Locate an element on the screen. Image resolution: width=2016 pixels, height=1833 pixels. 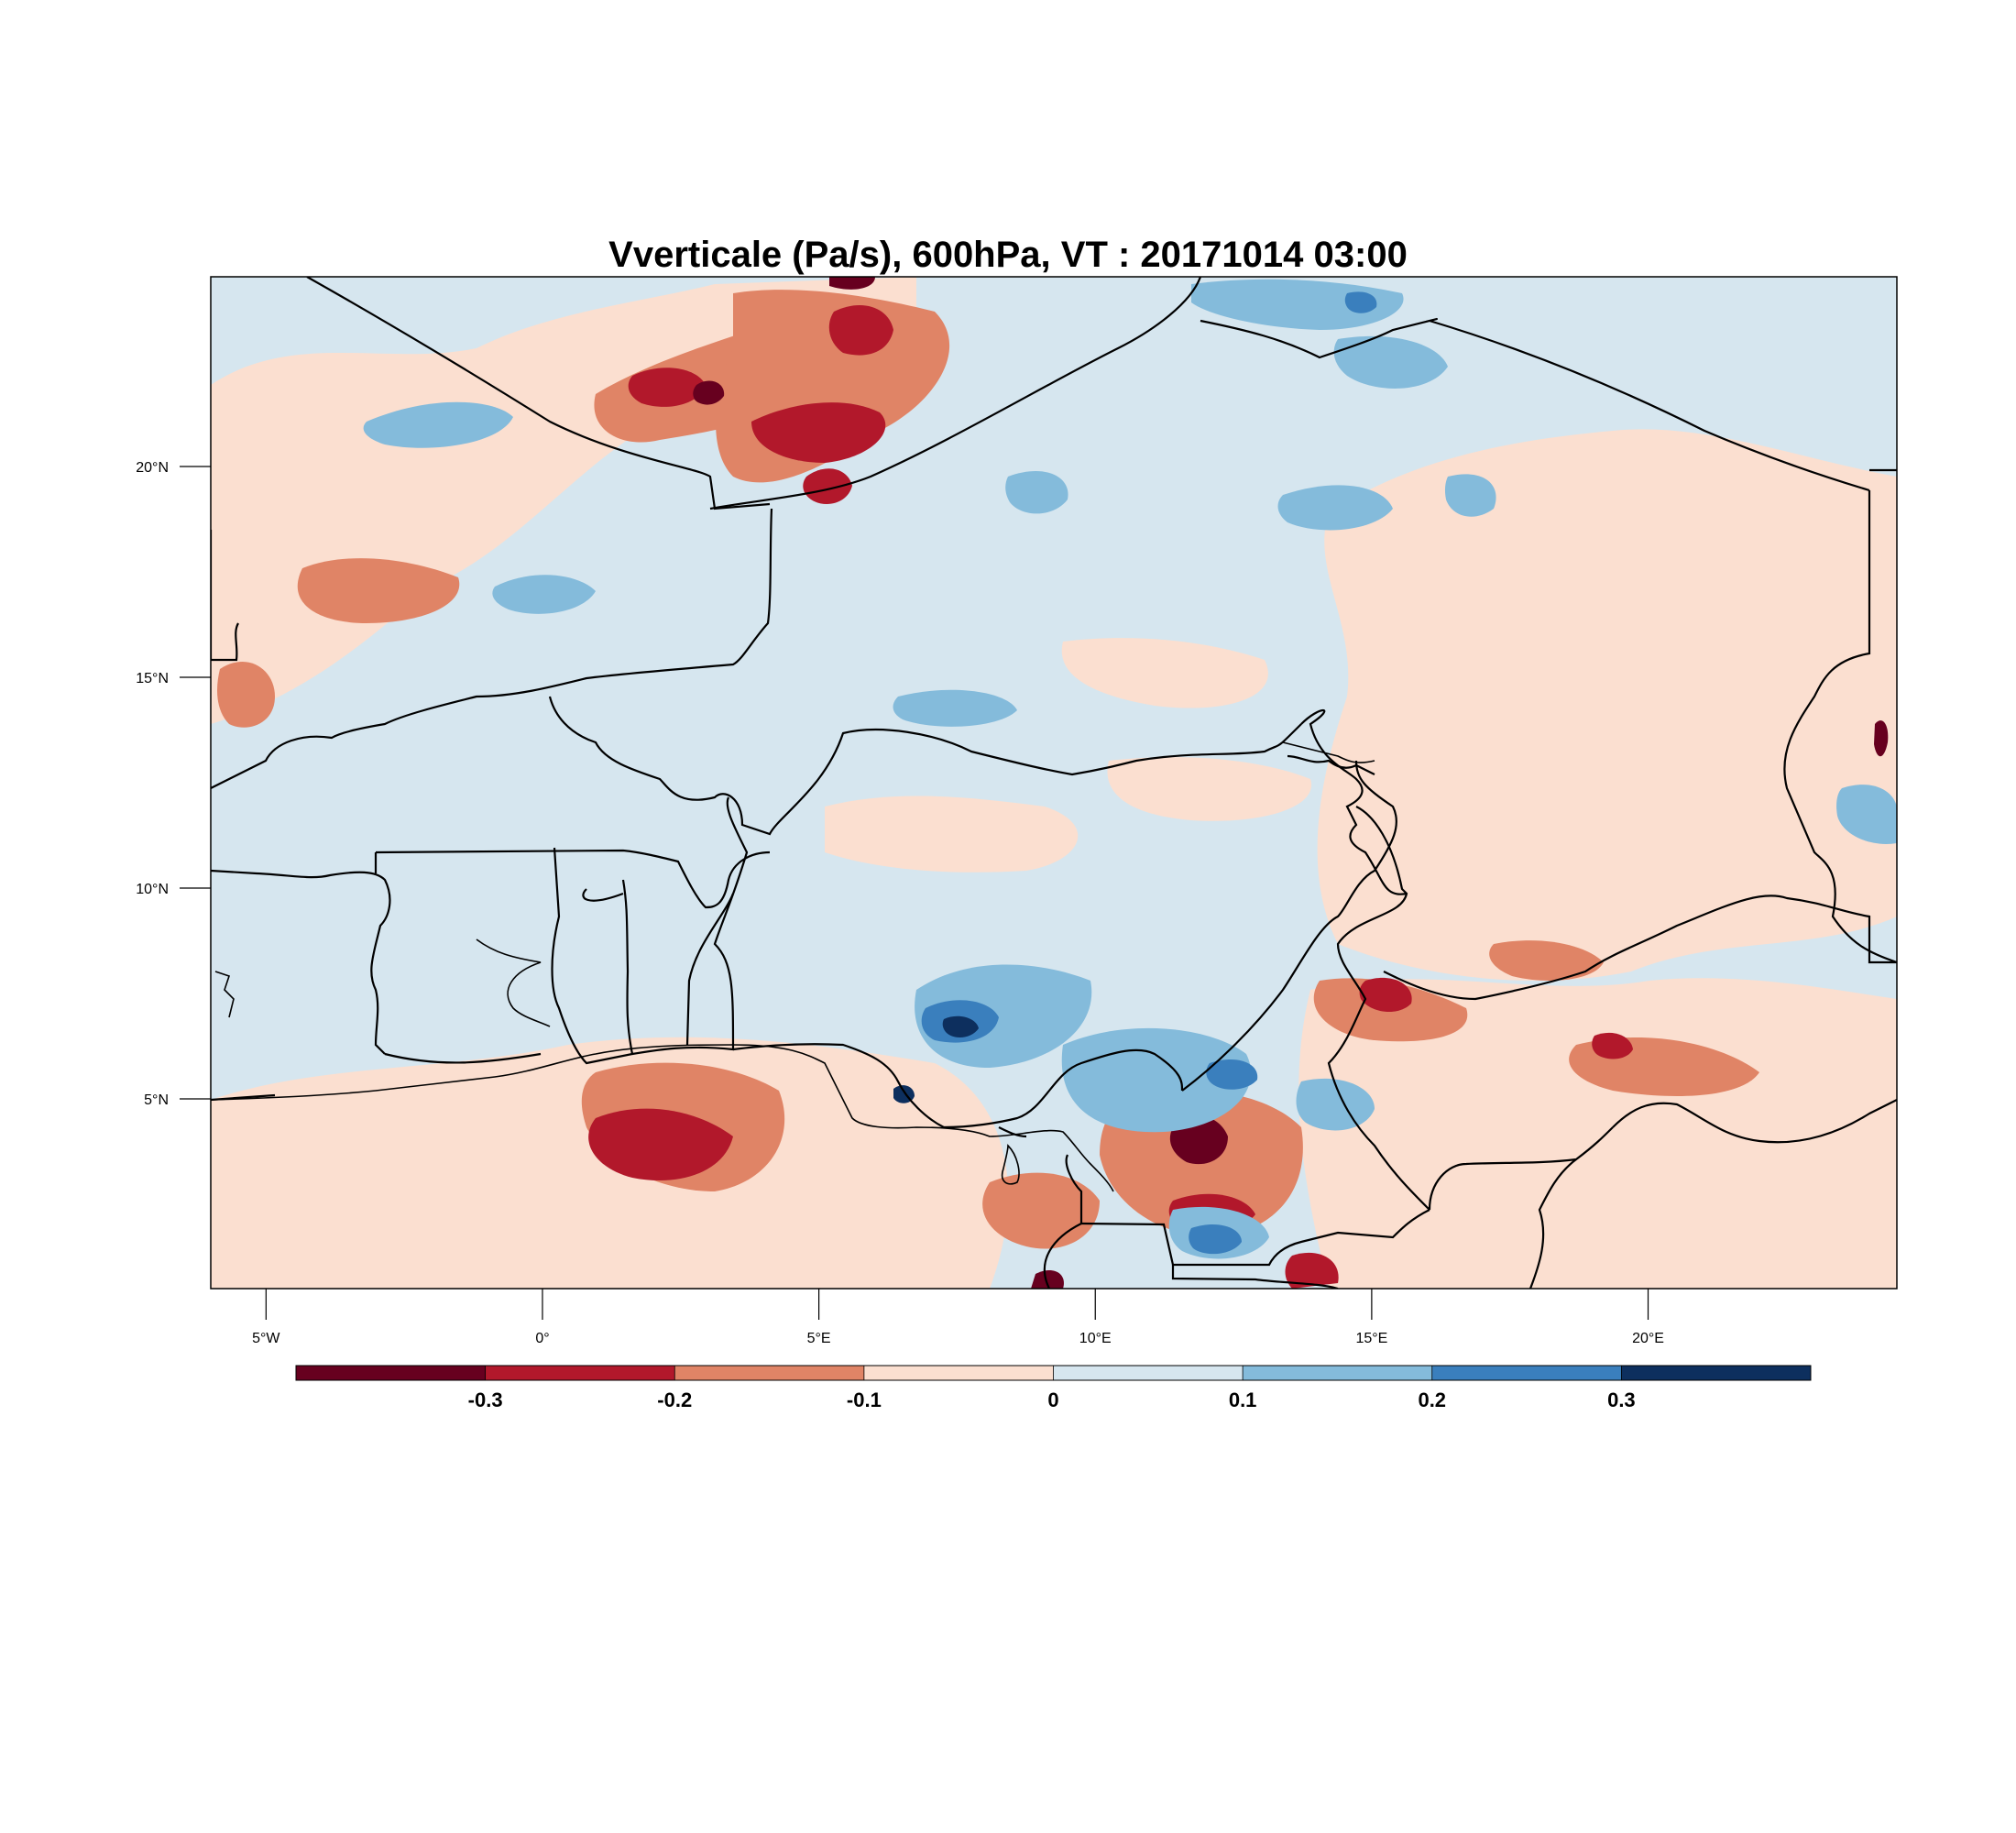
lon-tick-label: 0° is located at coordinates (542, 1338).